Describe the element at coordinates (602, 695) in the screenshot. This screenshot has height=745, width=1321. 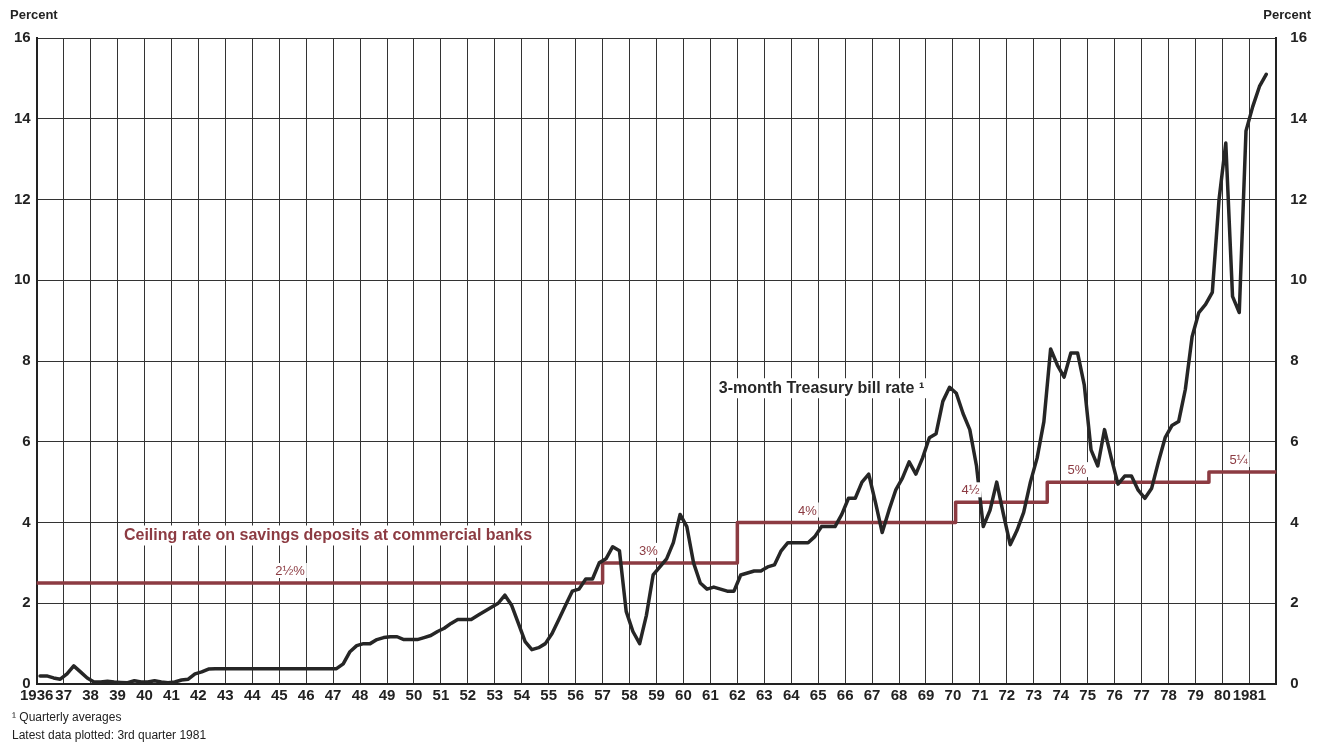
I see `x-tick-label: 57` at that location.